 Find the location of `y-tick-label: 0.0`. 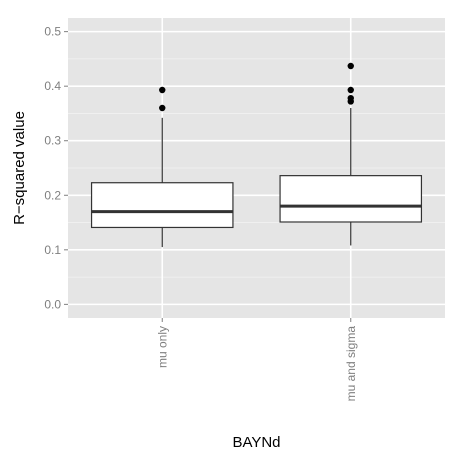

y-tick-label: 0.0 is located at coordinates (52, 304).